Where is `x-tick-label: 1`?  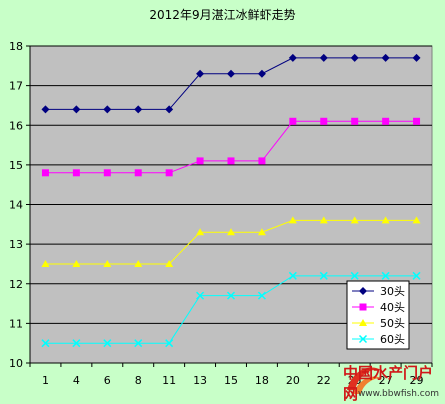
x-tick-label: 1 is located at coordinates (45, 380).